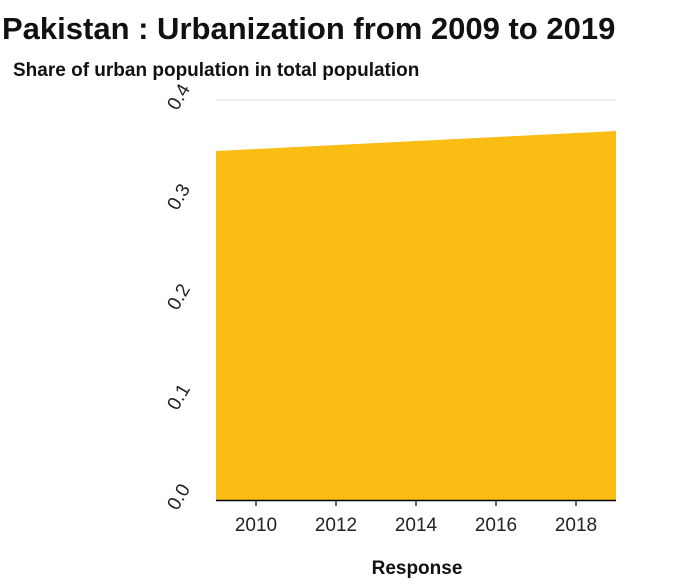 The height and width of the screenshot is (588, 692). Describe the element at coordinates (179, 397) in the screenshot. I see `y-tick-label: 0.1` at that location.